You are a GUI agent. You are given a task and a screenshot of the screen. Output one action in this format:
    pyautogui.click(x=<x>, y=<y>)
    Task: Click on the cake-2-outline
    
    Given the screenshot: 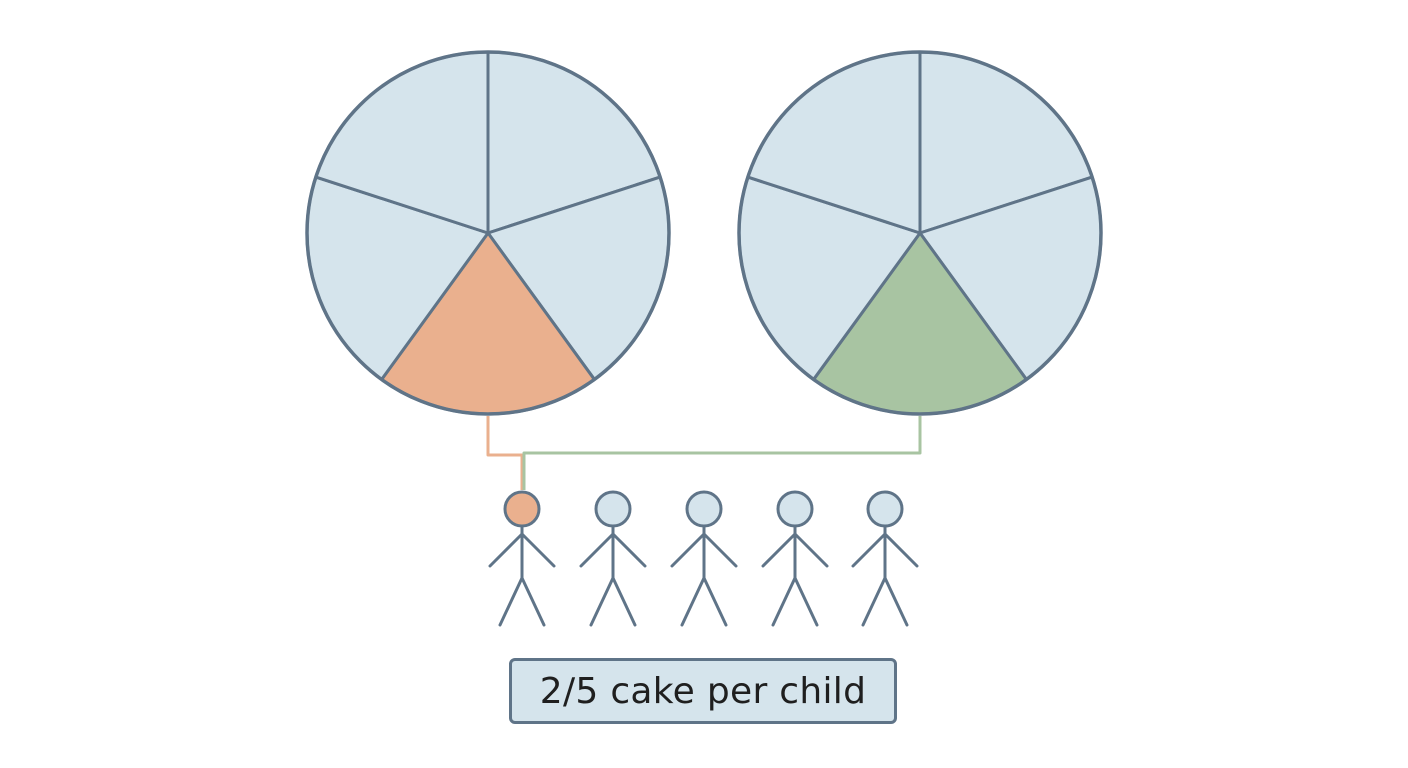 What is the action you would take?
    pyautogui.click(x=920, y=233)
    